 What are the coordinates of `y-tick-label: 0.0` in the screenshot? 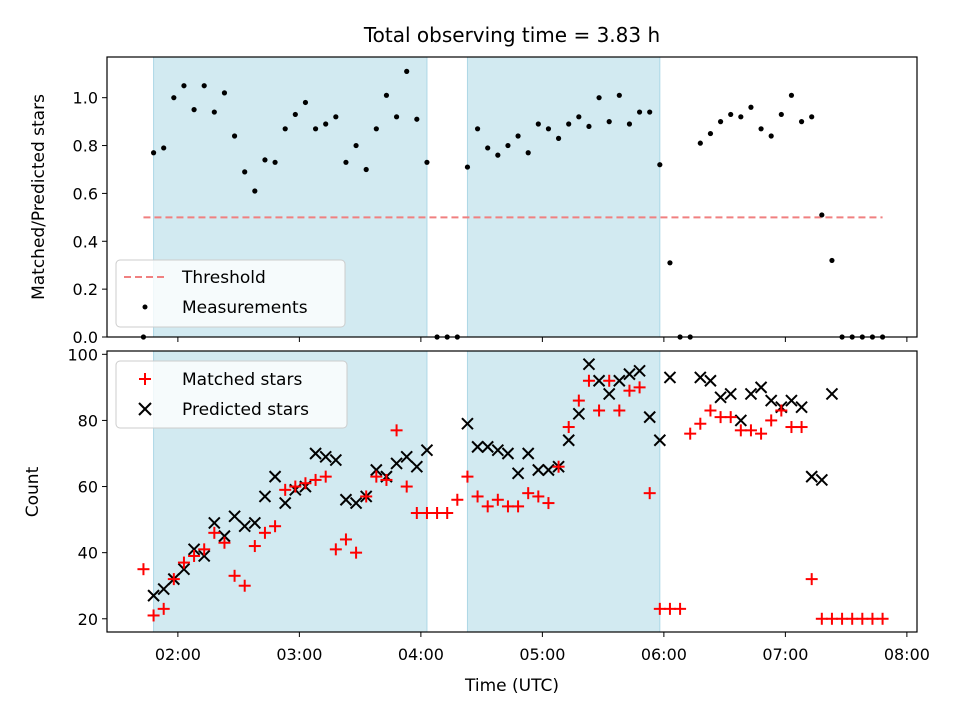 It's located at (85, 337).